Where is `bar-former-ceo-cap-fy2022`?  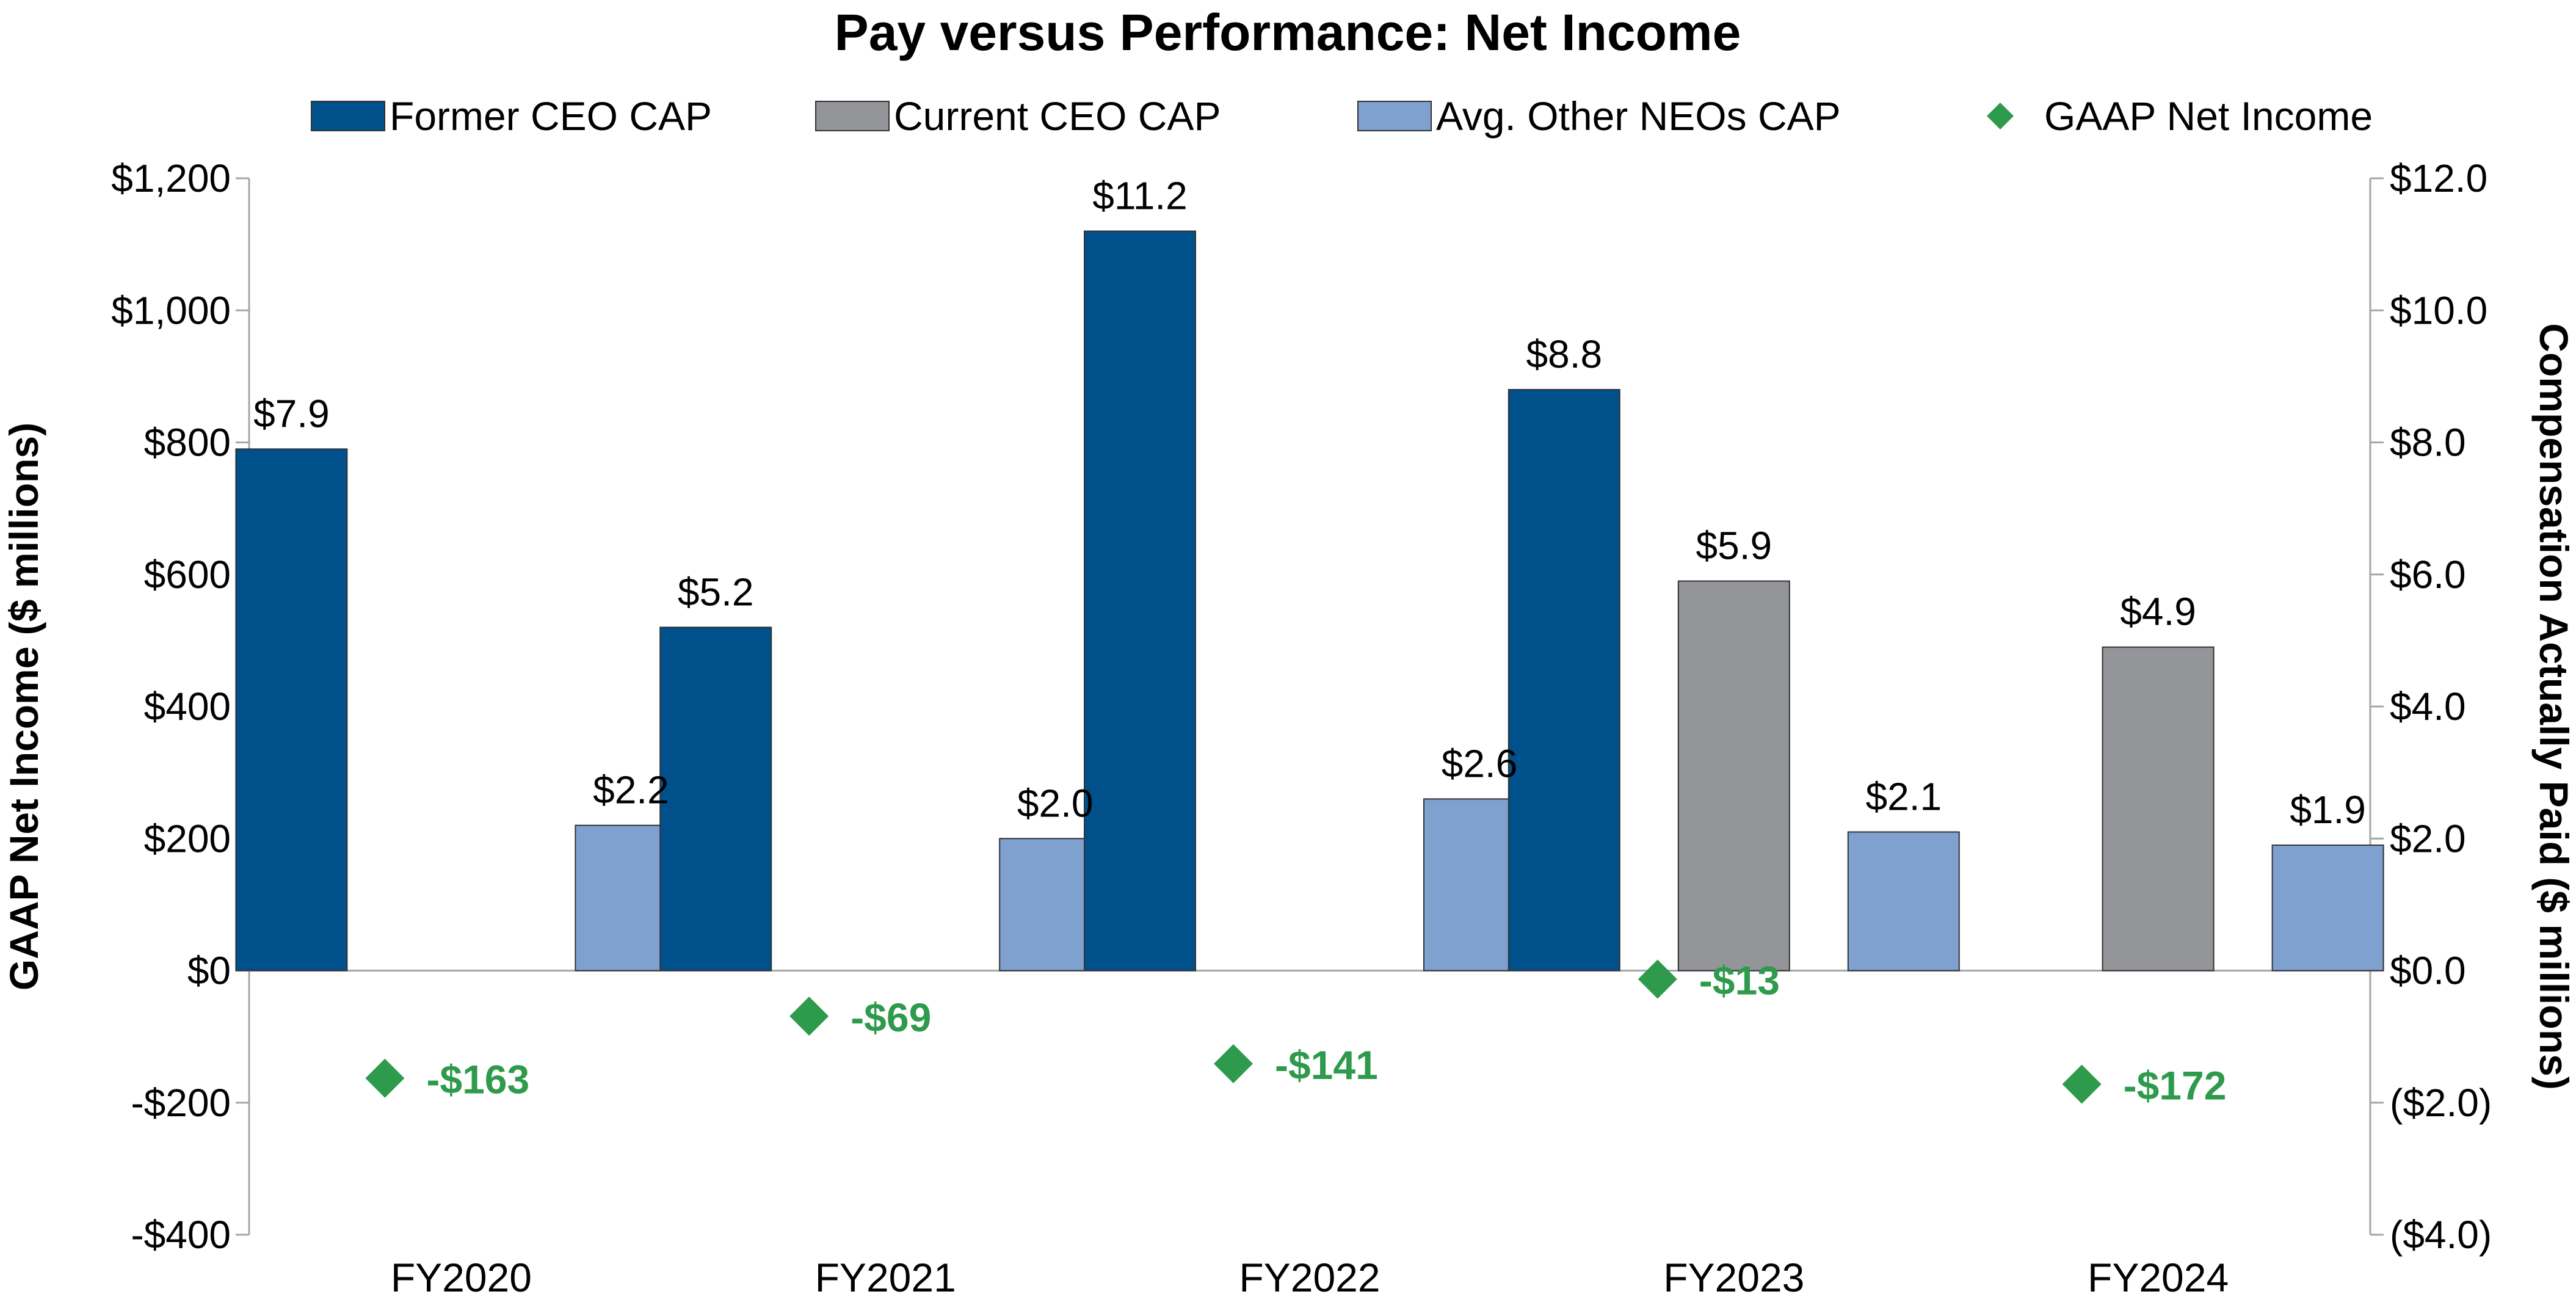
bar-former-ceo-cap-fy2022 is located at coordinates (1140, 601).